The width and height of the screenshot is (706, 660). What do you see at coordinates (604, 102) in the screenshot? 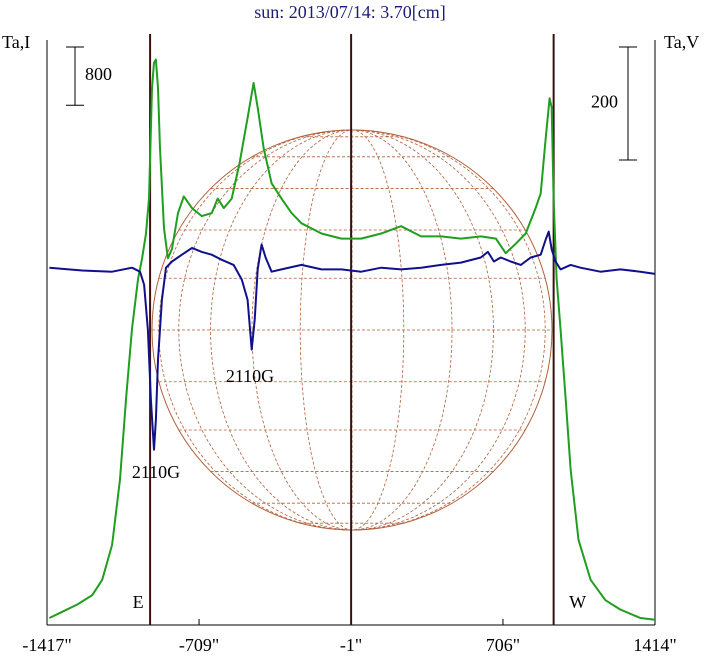
I see `scale-bar-label: 200` at bounding box center [604, 102].